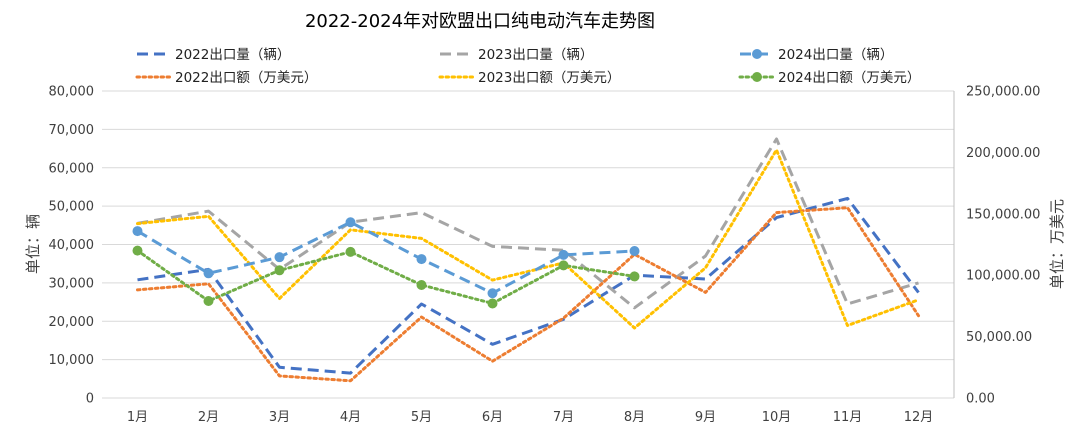 This screenshot has height=433, width=1080. I want to click on left-axis-title: 单位：辆, so click(33, 244).